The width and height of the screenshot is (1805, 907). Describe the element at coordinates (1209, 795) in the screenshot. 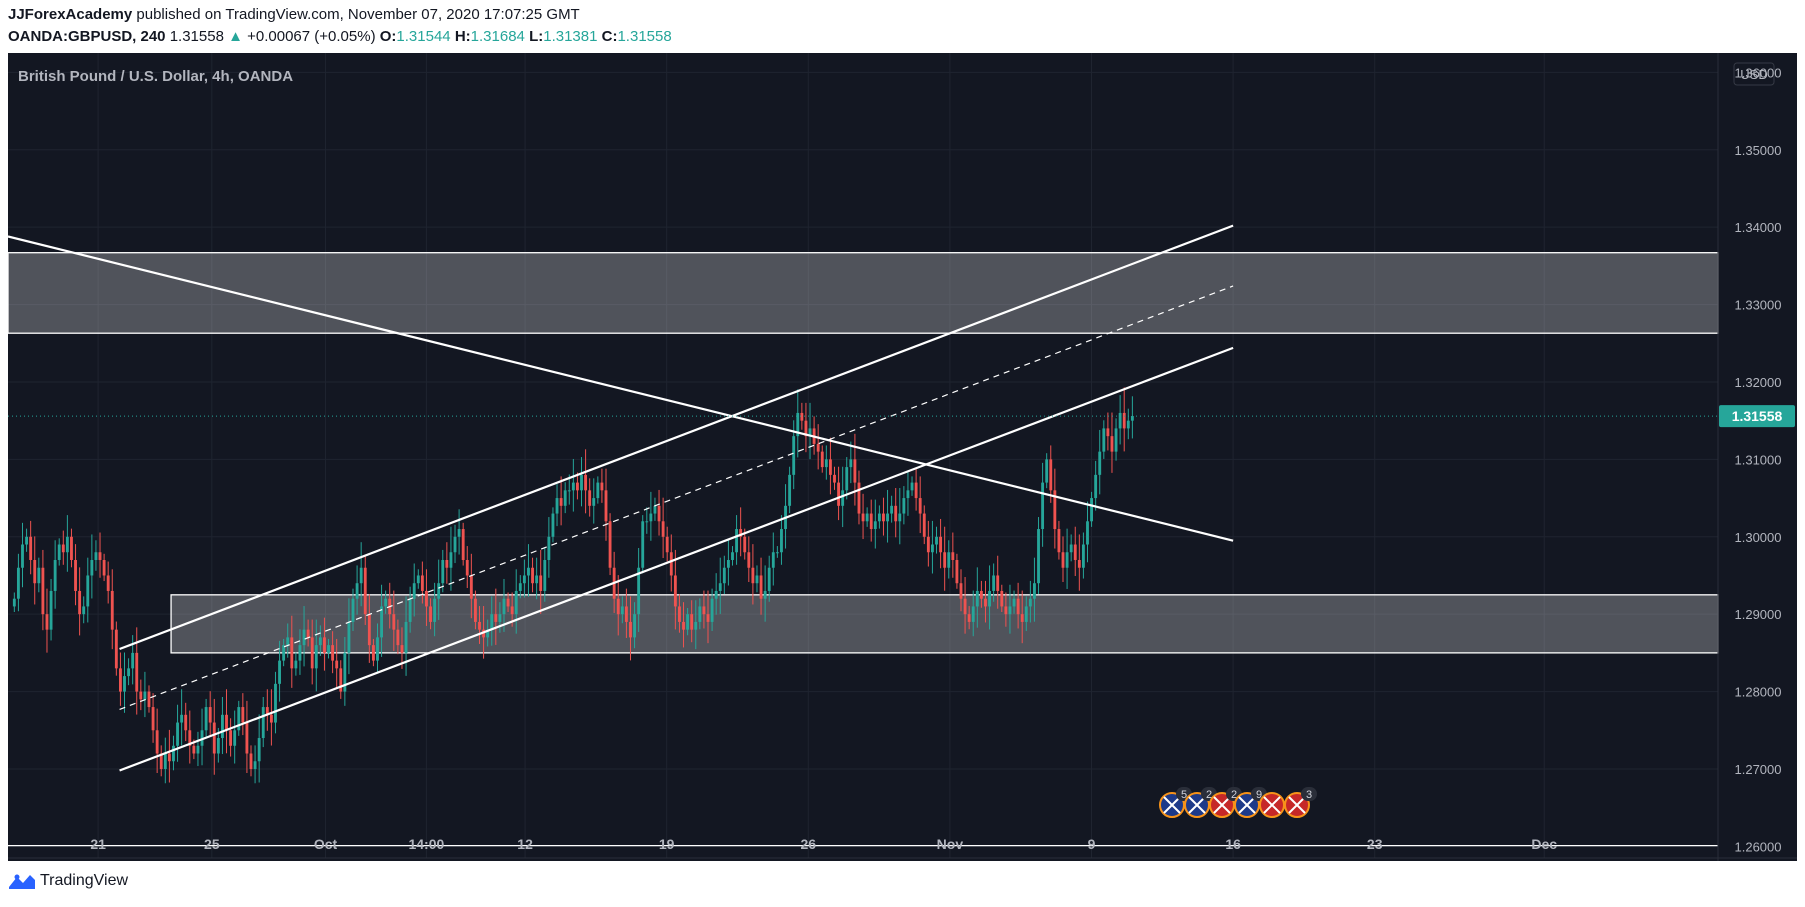

I see `event-count-label: 2` at that location.